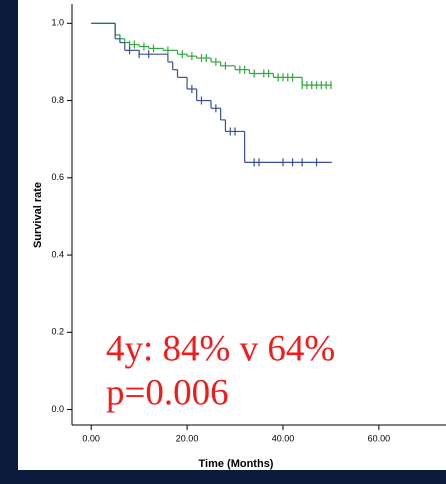 The height and width of the screenshot is (484, 446). What do you see at coordinates (167, 392) in the screenshot?
I see `annotation: p=0.006` at bounding box center [167, 392].